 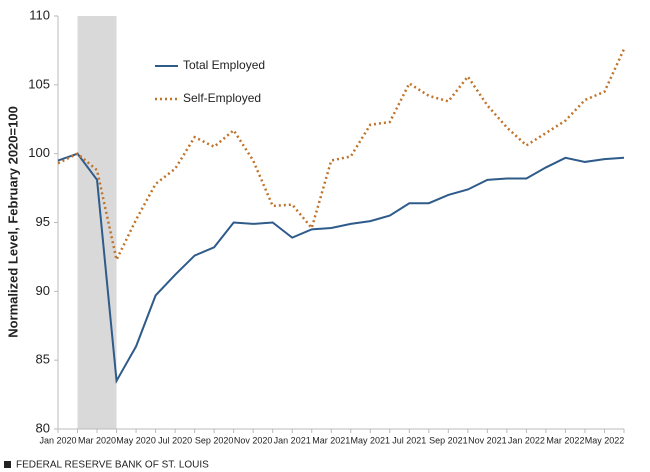 What do you see at coordinates (292, 440) in the screenshot?
I see `x-tick-label: Jan 2021` at bounding box center [292, 440].